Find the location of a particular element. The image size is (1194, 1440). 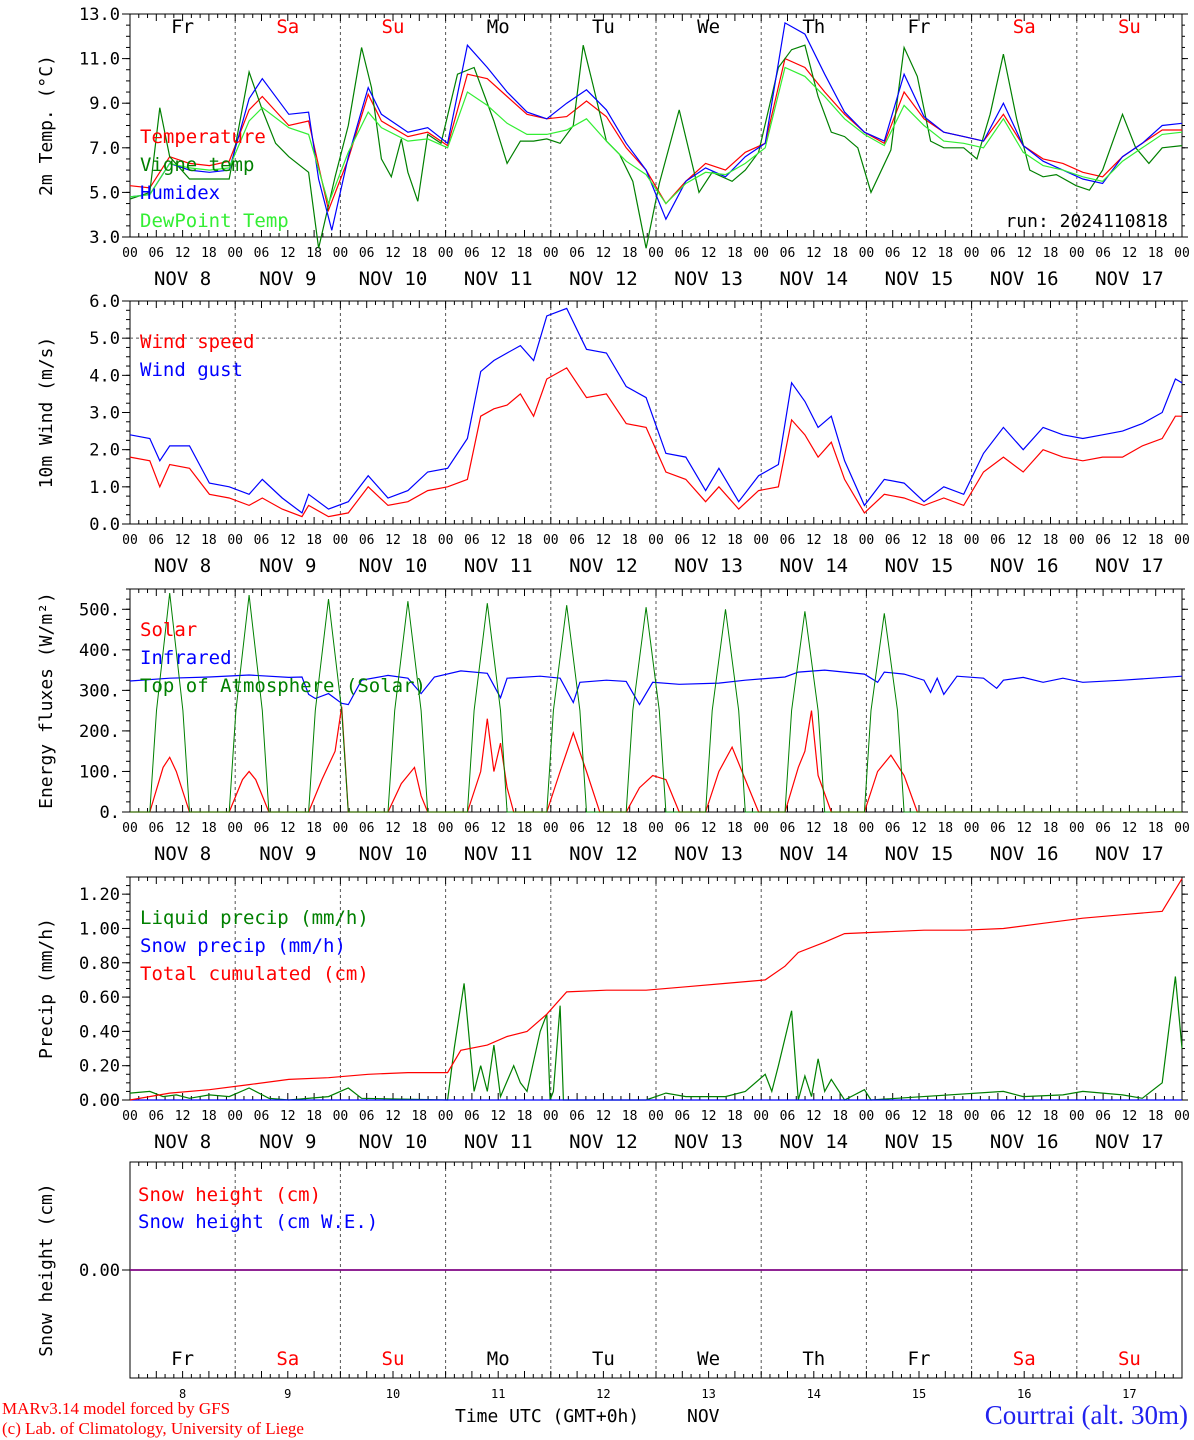

day-abbr-label: Fr is located at coordinates (182, 27).